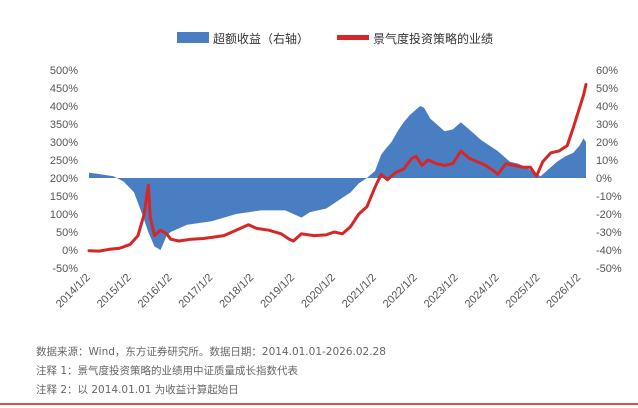 The width and height of the screenshot is (638, 408). Describe the element at coordinates (64, 161) in the screenshot. I see `left-tick-label: 250%` at that location.